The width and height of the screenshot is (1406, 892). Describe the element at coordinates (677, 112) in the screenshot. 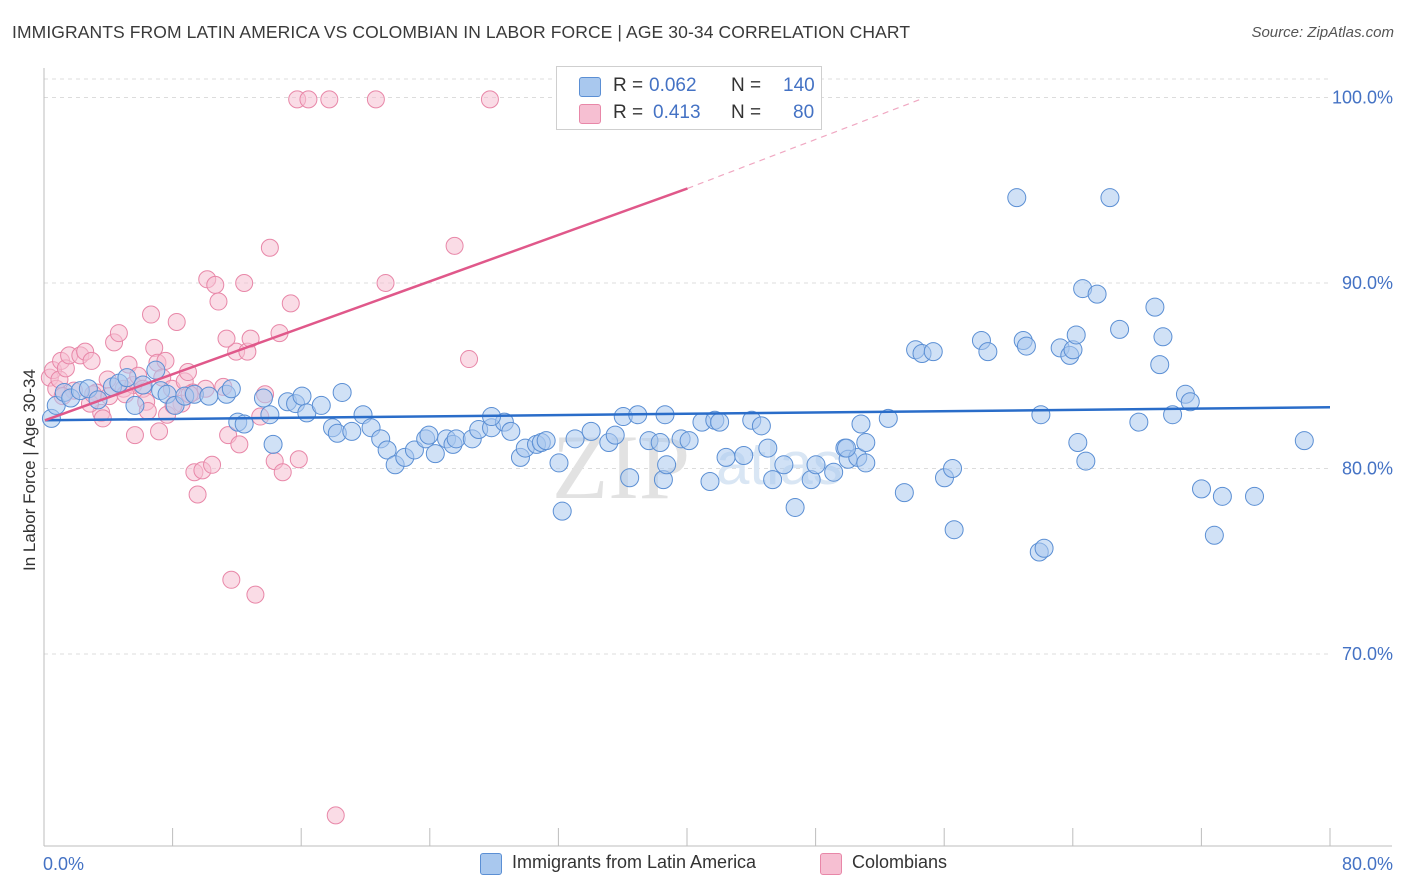

I see `r-value-pink: 0.413` at that location.